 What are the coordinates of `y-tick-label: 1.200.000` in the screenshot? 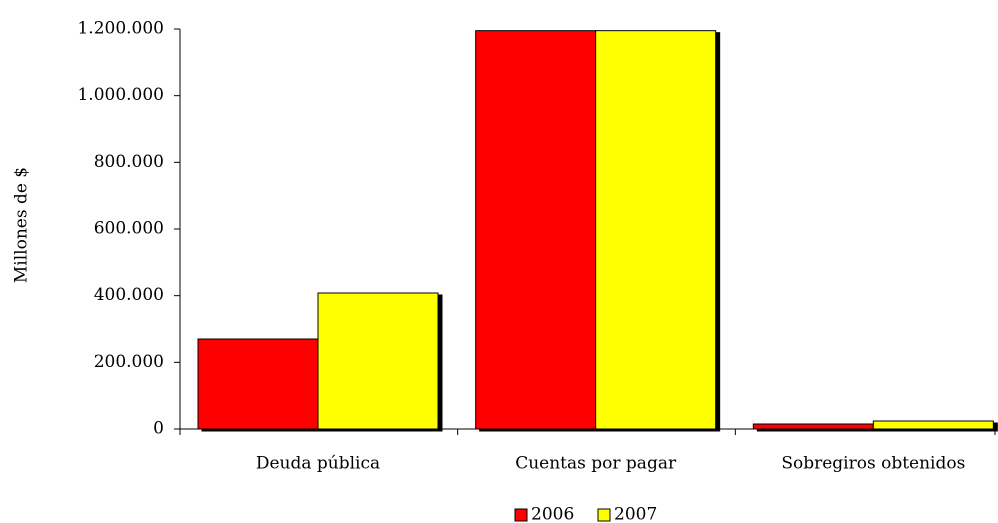 It's located at (120, 29).